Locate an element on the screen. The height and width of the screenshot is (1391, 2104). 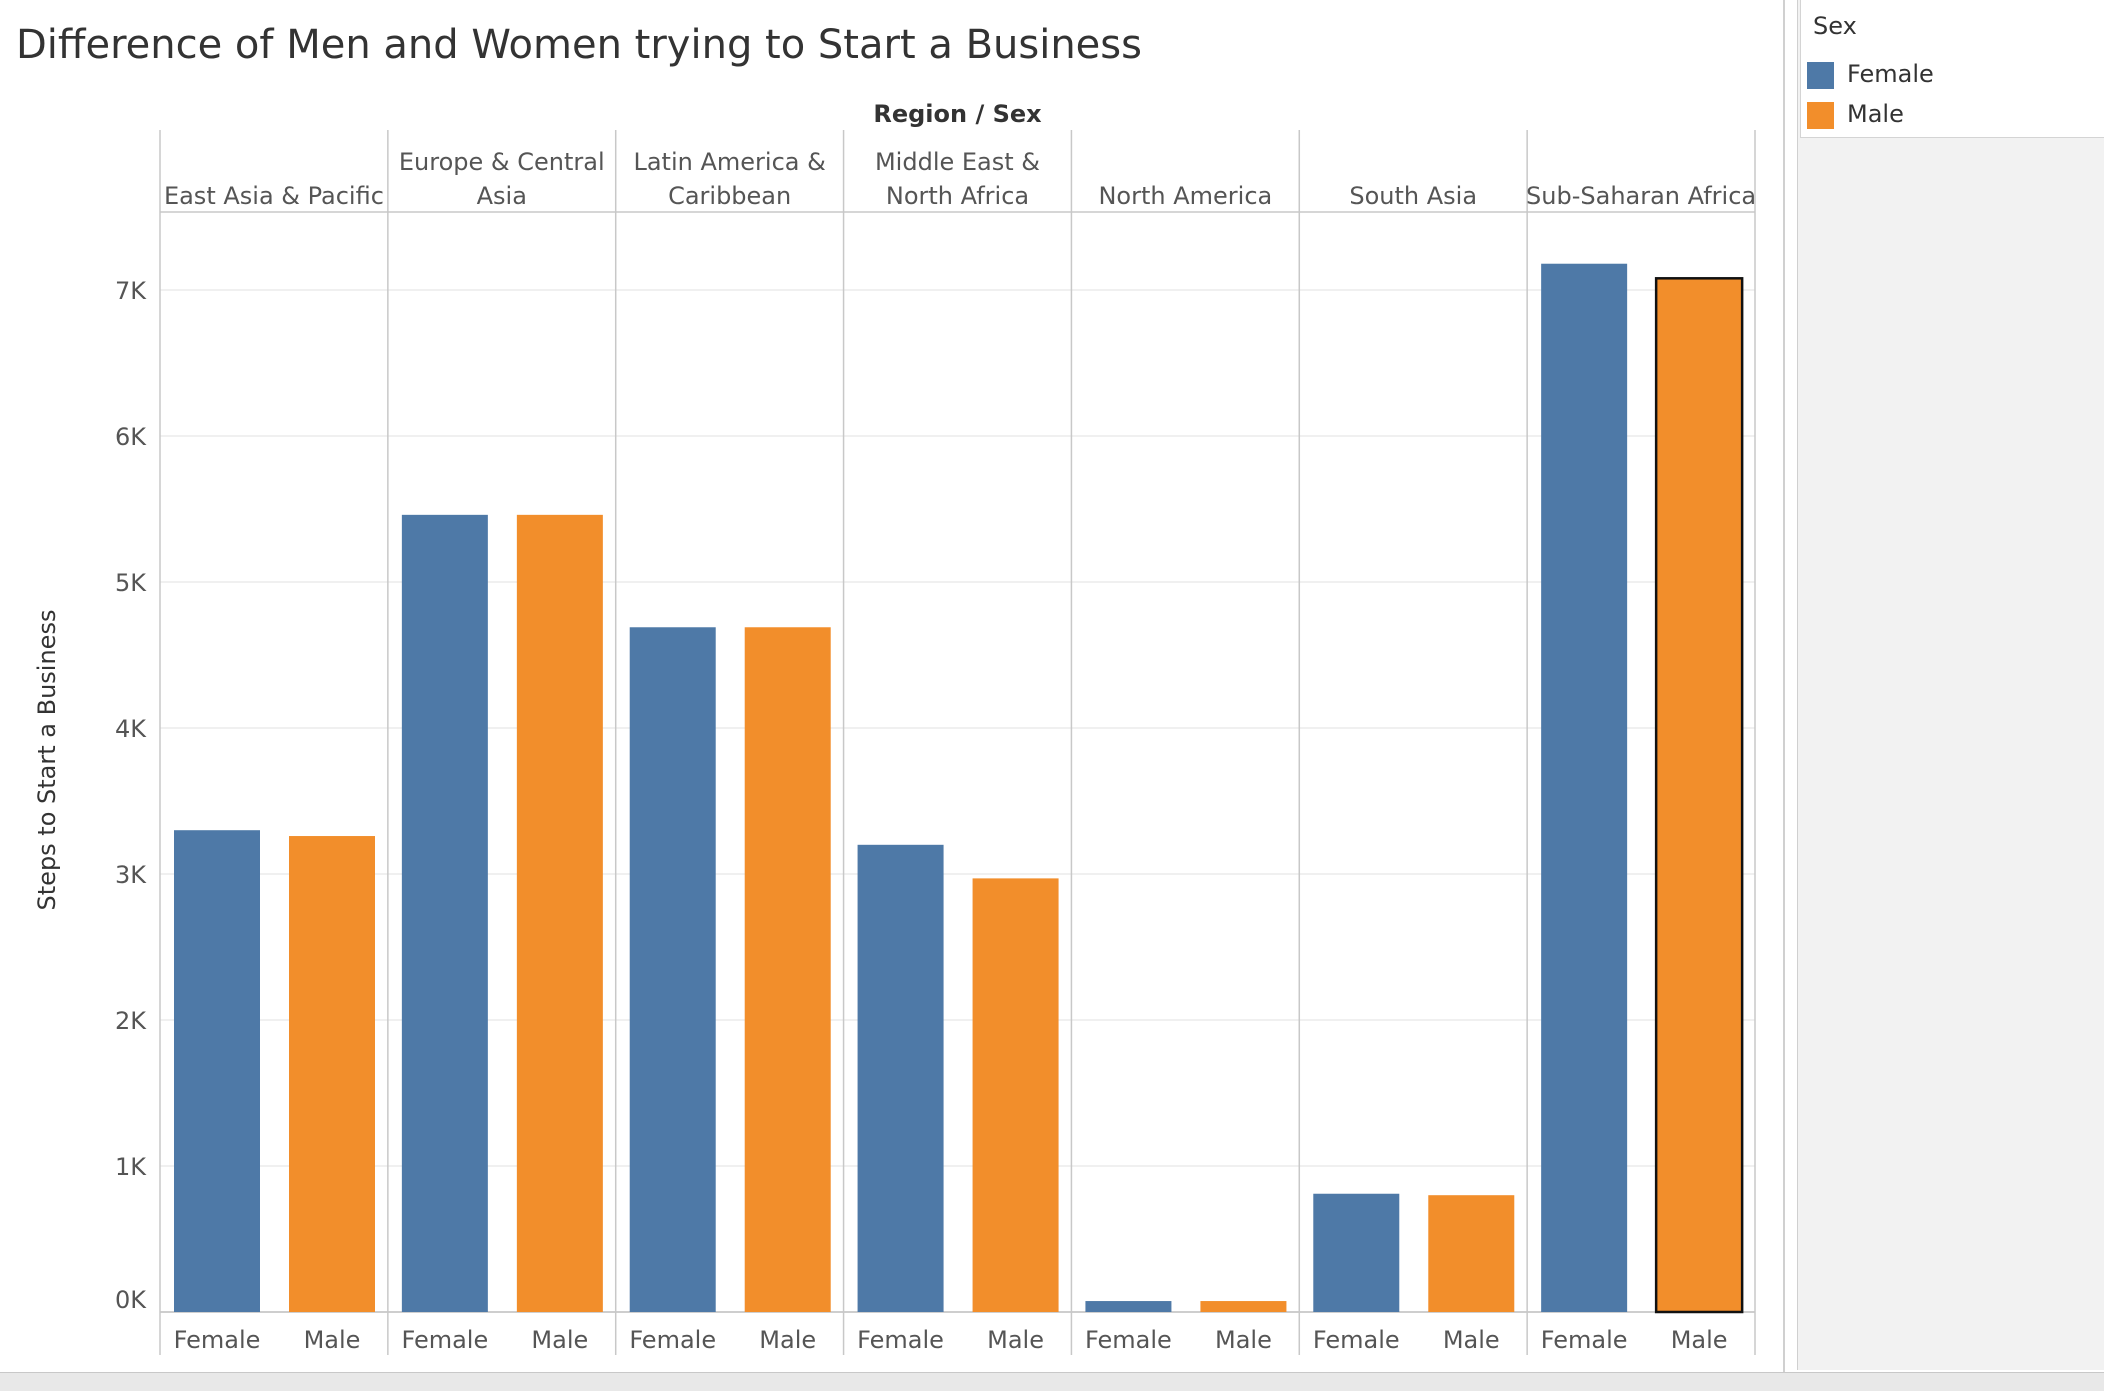
legend: Sex Female Male is located at coordinates (1952, 69).